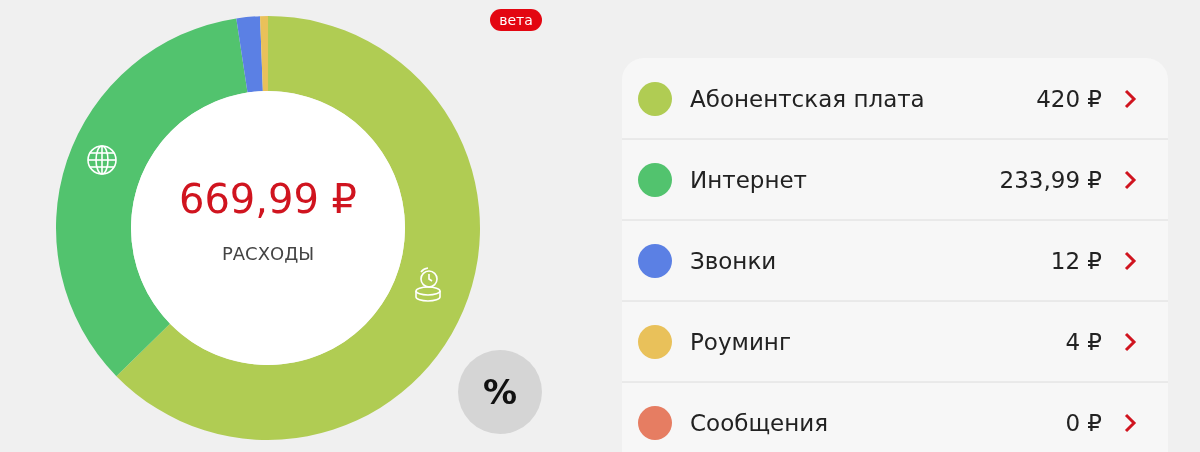 This screenshot has height=452, width=1200. I want to click on legend-label: Абонентская плата, so click(807, 99).